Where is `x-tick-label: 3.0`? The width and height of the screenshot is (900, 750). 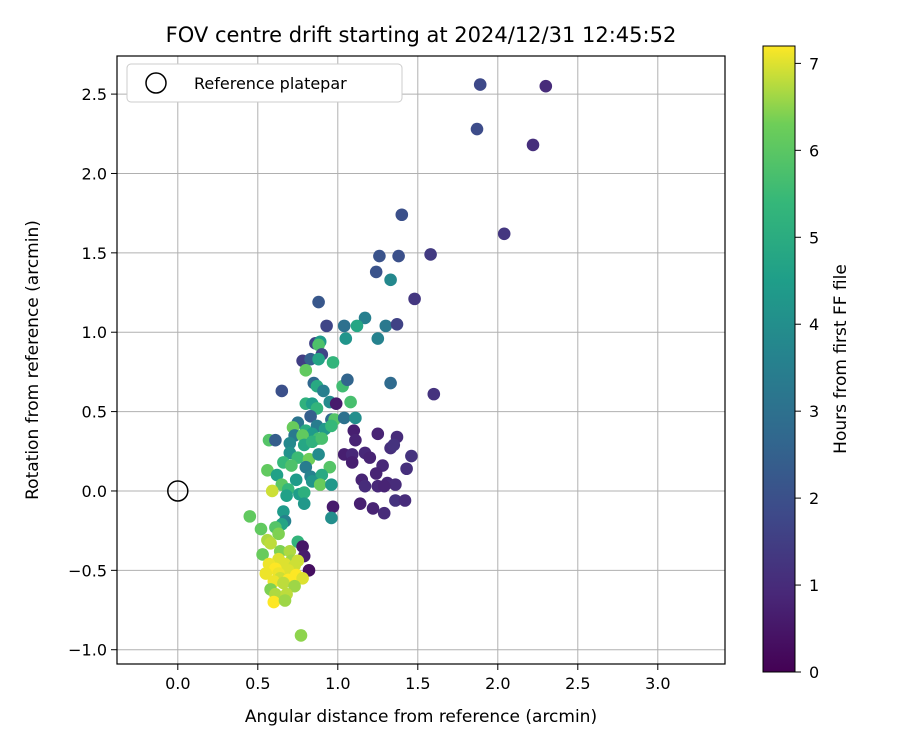
x-tick-label: 3.0 is located at coordinates (657, 683).